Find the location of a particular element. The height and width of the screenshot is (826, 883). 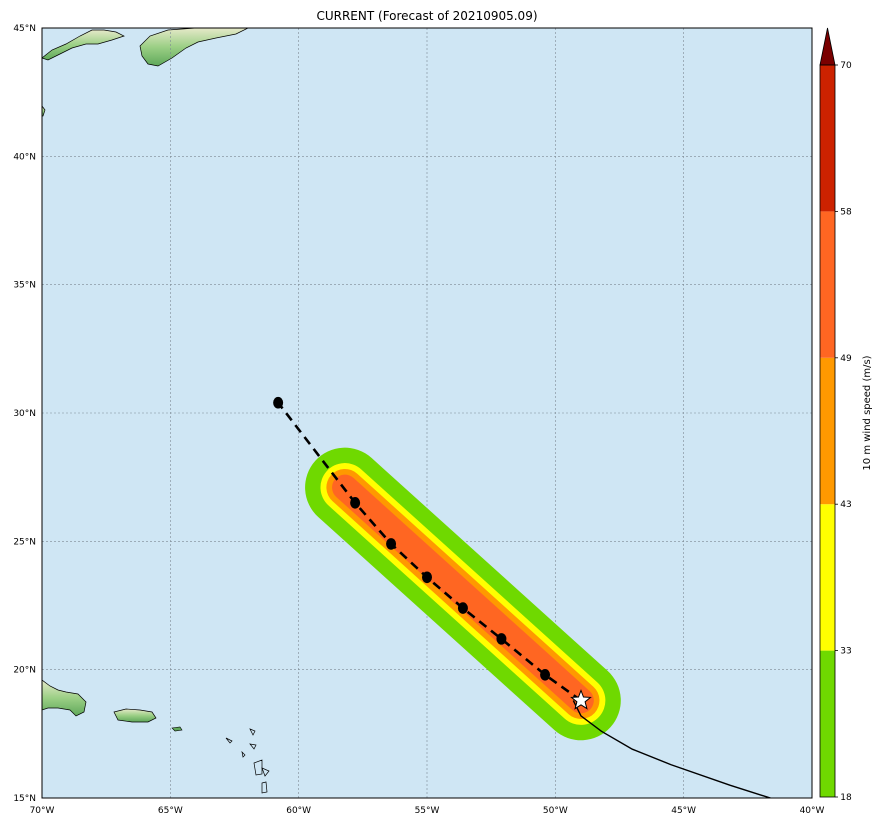

map-title: CURRENT (Forecast of 20210905.09) is located at coordinates (426, 16).